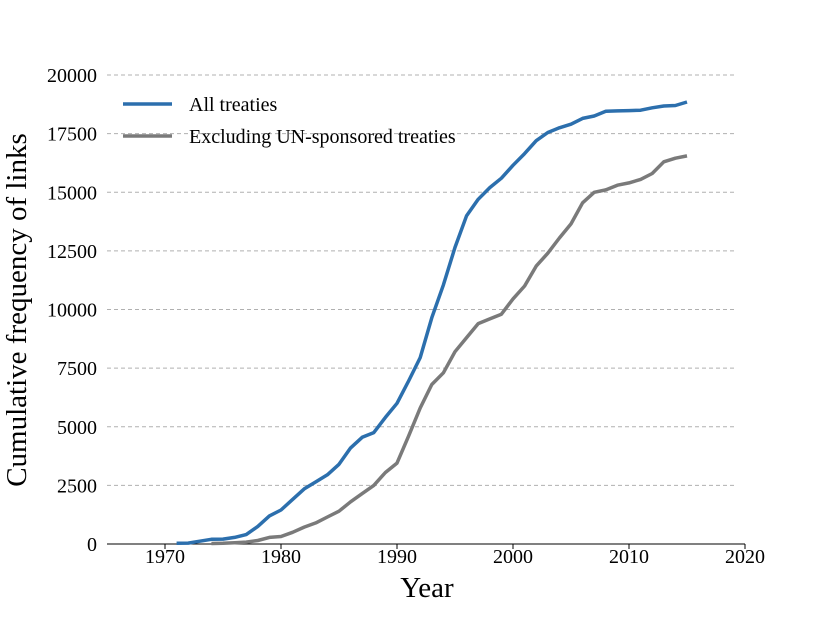 The width and height of the screenshot is (828, 626). Describe the element at coordinates (77, 428) in the screenshot. I see `y-tick-label: 5000` at that location.